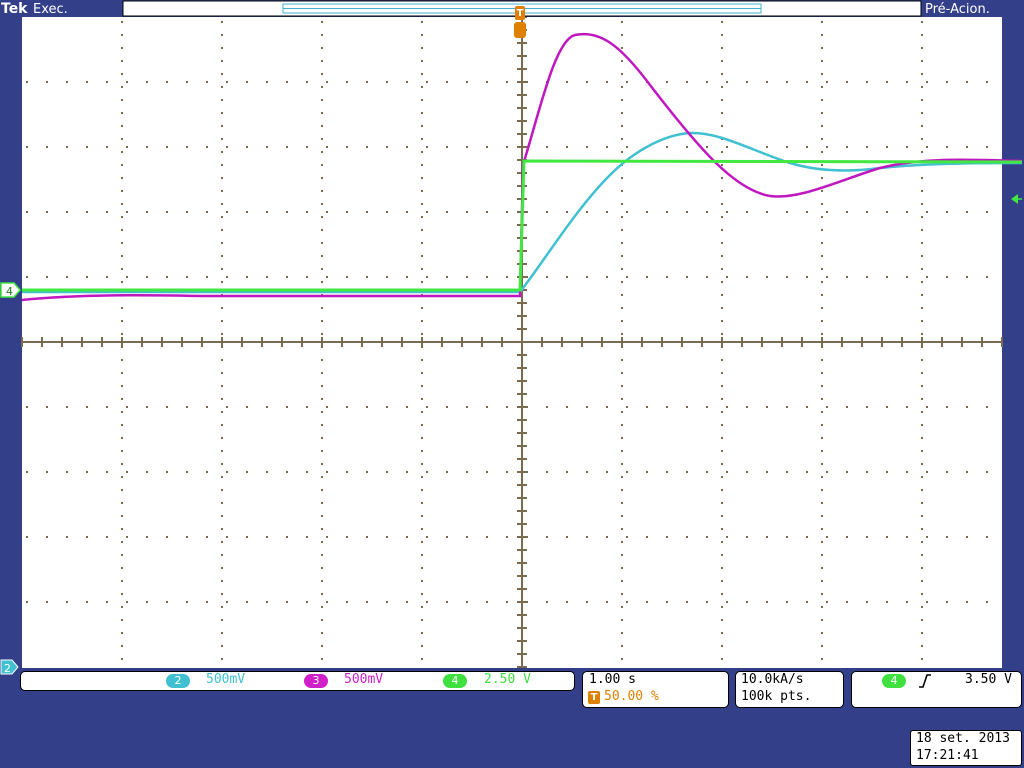  I want to click on svg-text: 2, so click(7, 668).